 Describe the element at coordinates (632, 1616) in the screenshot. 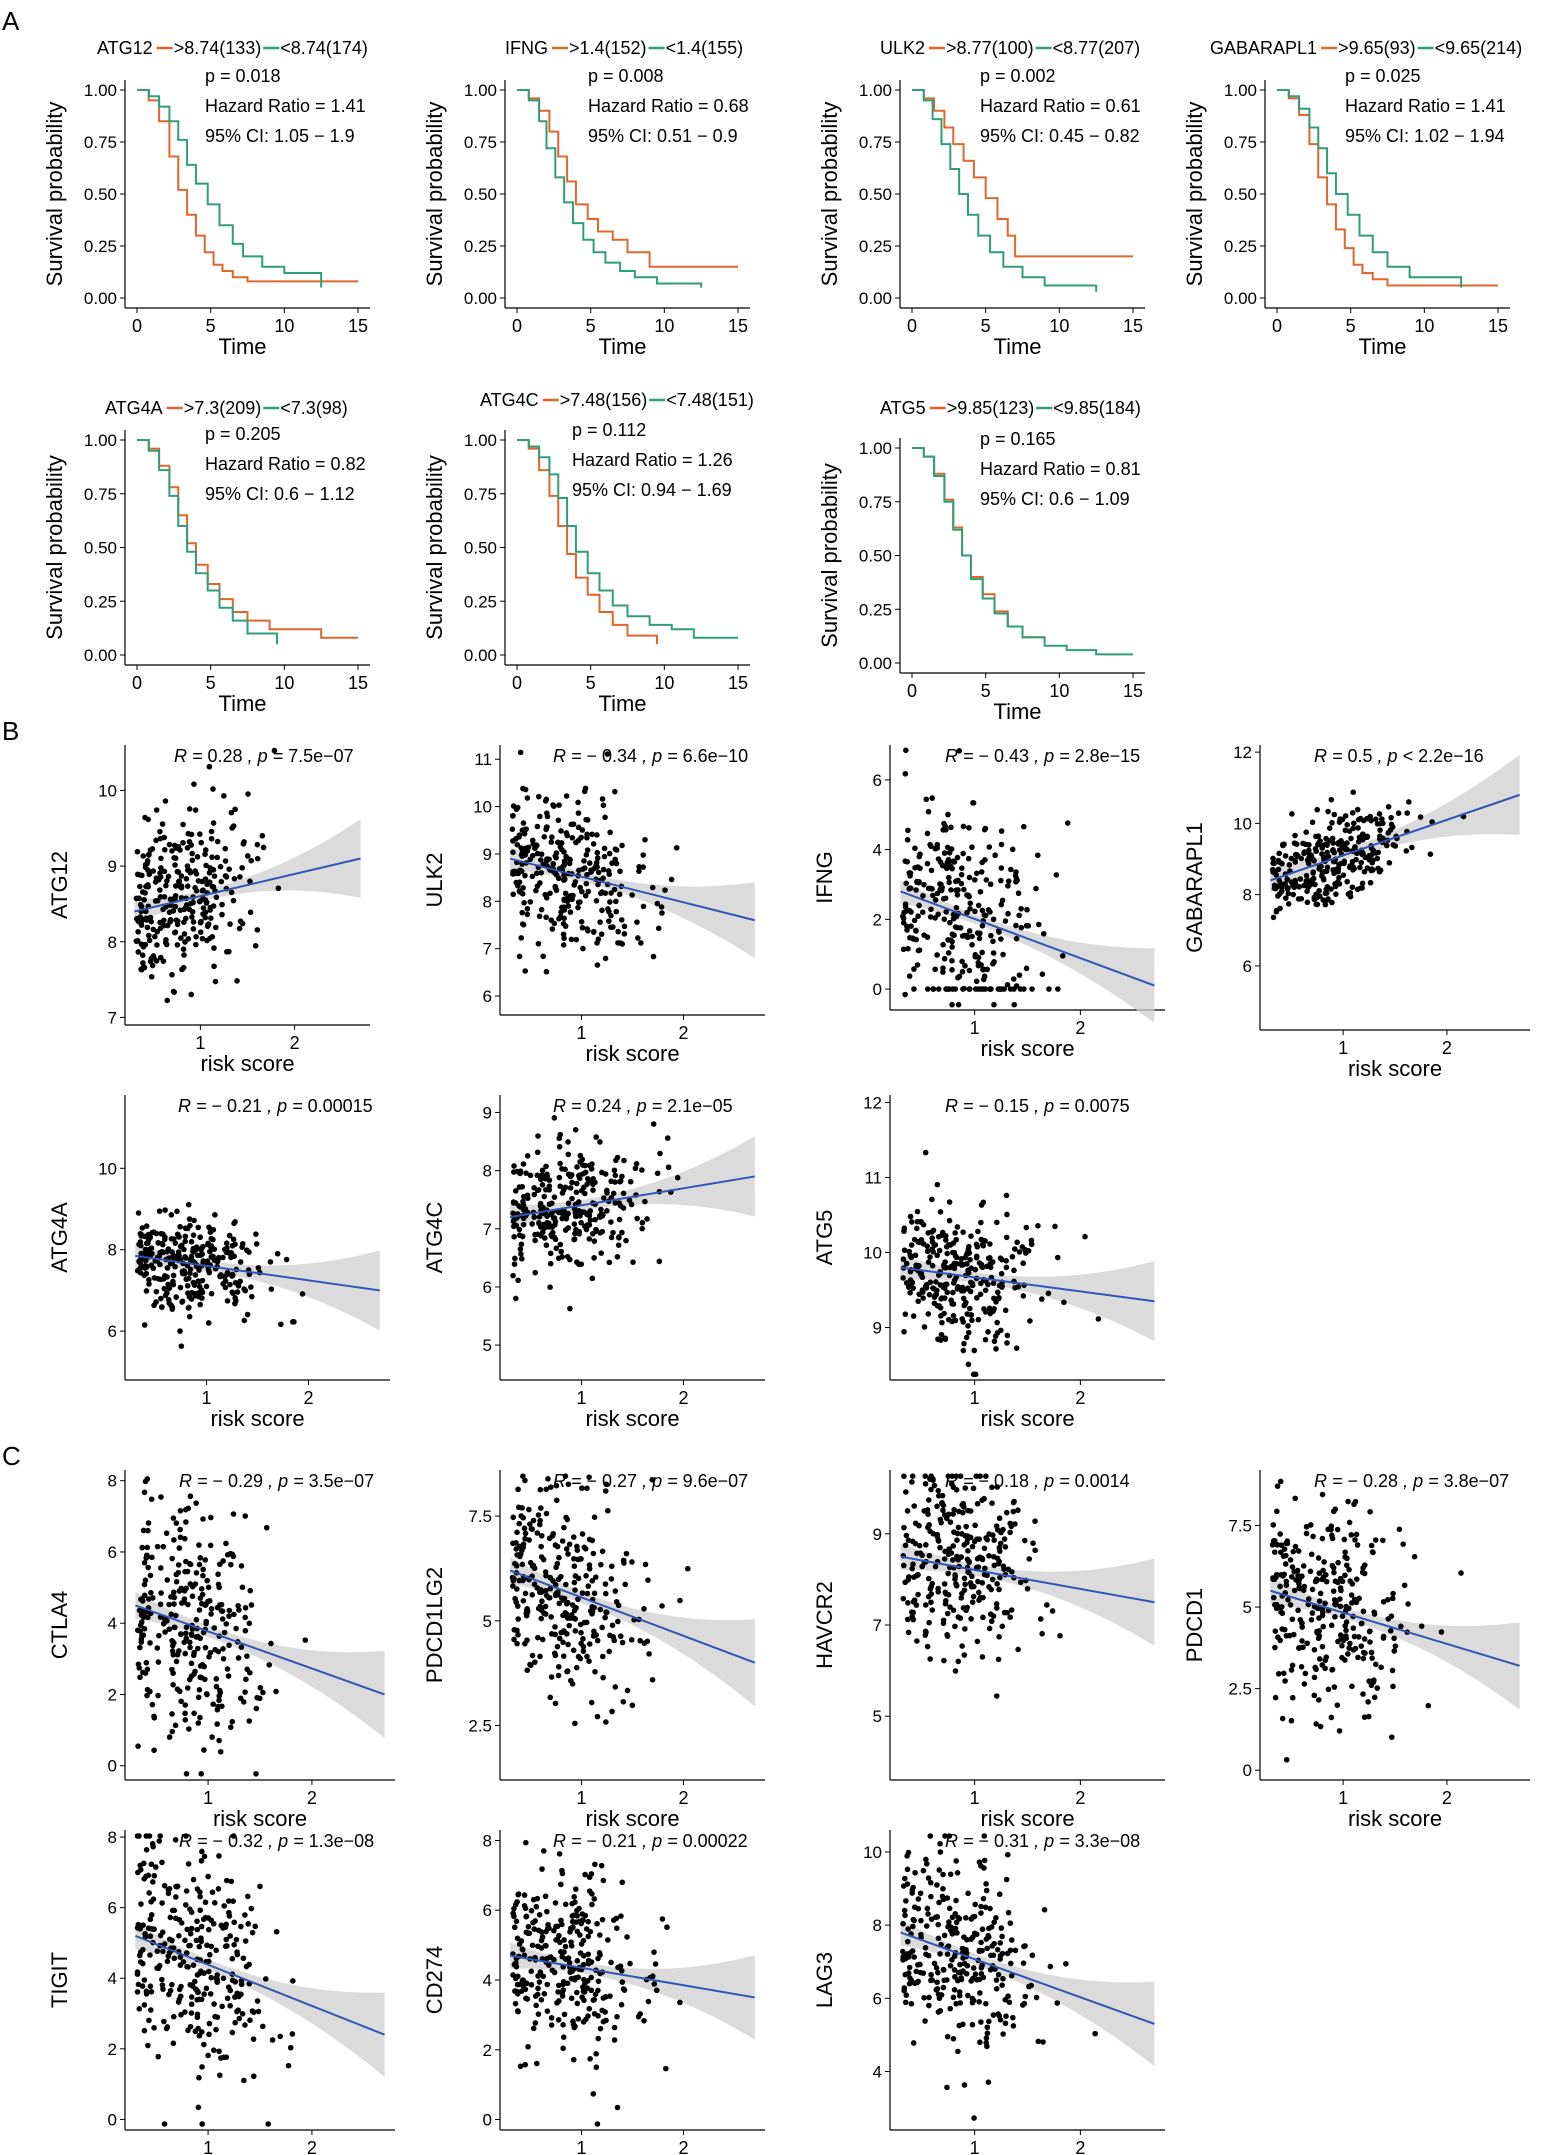

I see `regression-line` at that location.